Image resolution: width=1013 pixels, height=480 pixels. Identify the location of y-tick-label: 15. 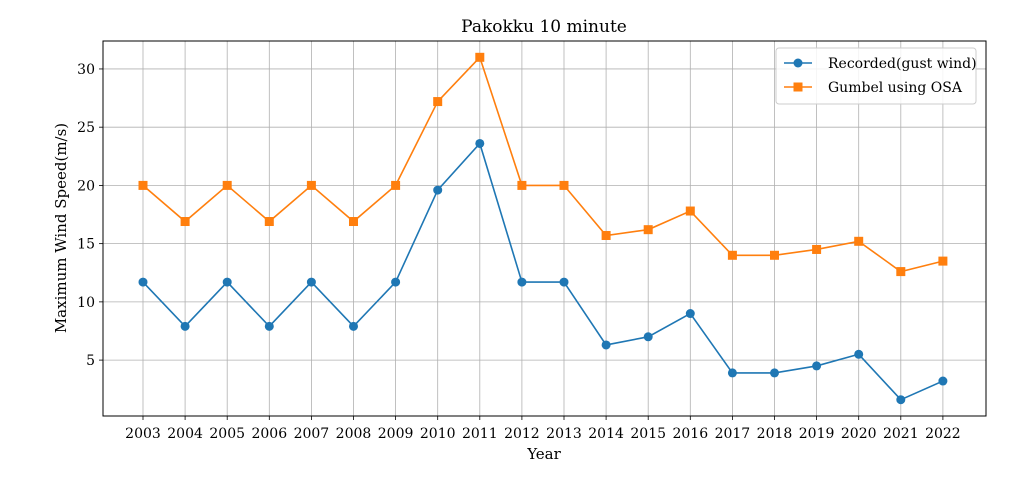
(86, 245).